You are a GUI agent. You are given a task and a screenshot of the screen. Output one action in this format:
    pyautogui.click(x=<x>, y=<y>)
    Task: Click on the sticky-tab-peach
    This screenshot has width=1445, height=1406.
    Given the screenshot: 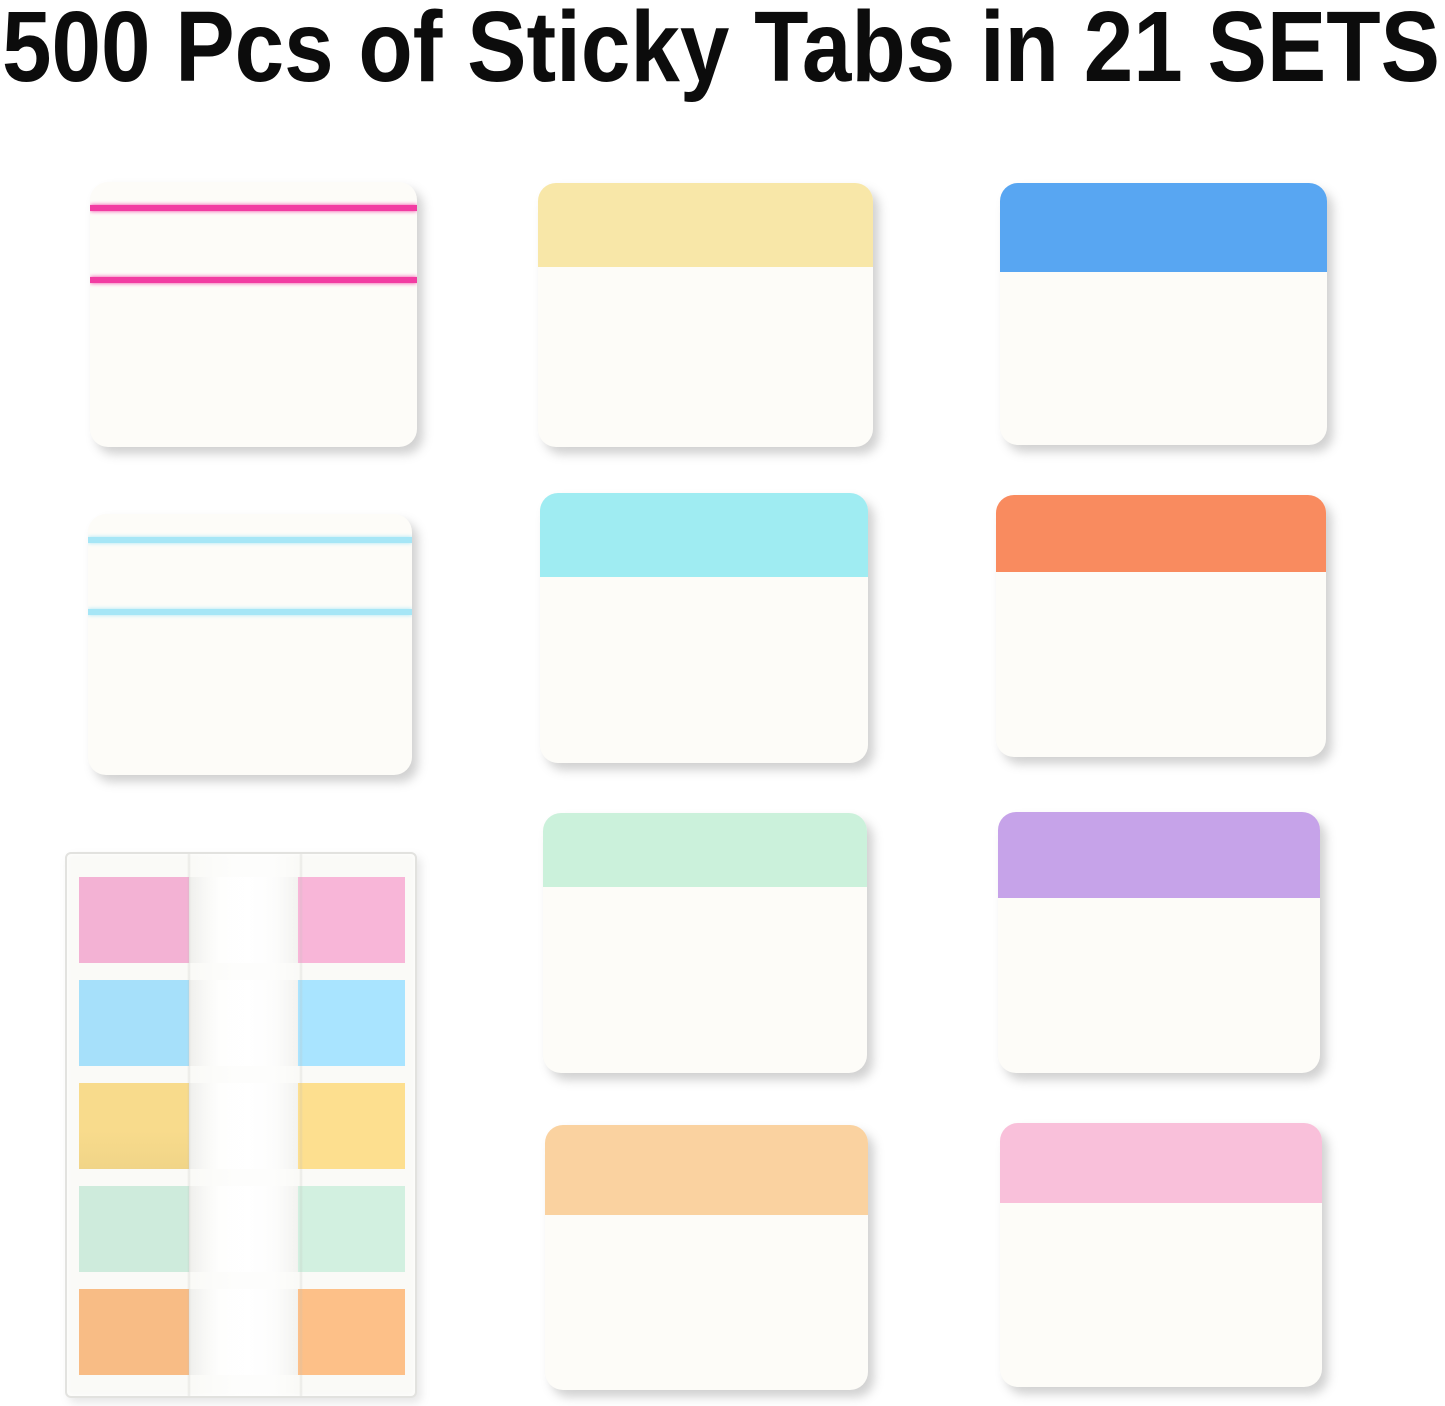 What is the action you would take?
    pyautogui.click(x=706, y=1257)
    